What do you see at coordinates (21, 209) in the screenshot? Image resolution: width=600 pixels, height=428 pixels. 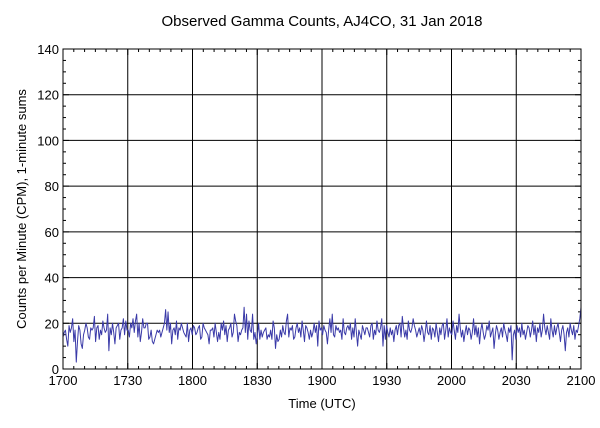 I see `y-axis-label: Counts per Minute (CPM), 1-minute sums` at bounding box center [21, 209].